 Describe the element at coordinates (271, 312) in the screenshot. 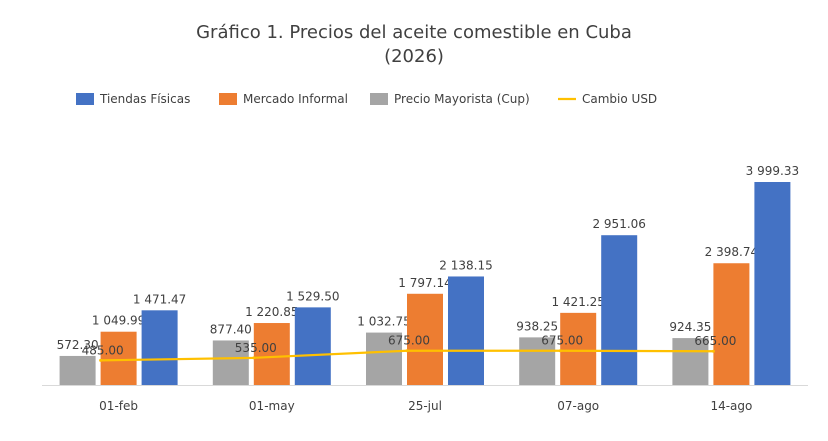

I see `data-label-mercado-informal-01-may: 1 220.85` at that location.